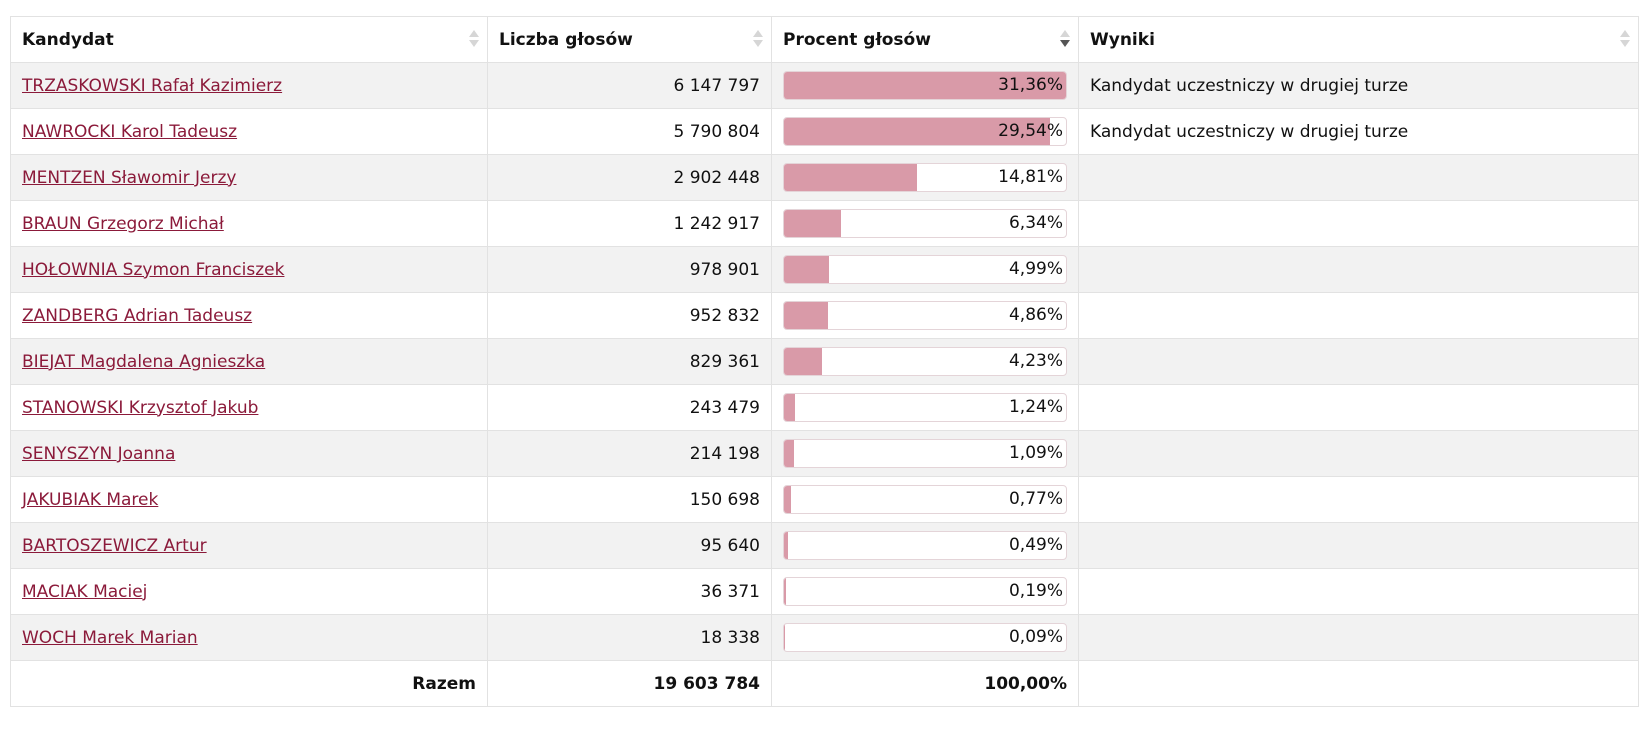  Describe the element at coordinates (249, 499) in the screenshot. I see `candidate-cell: JAKUBIAK Marek` at that location.